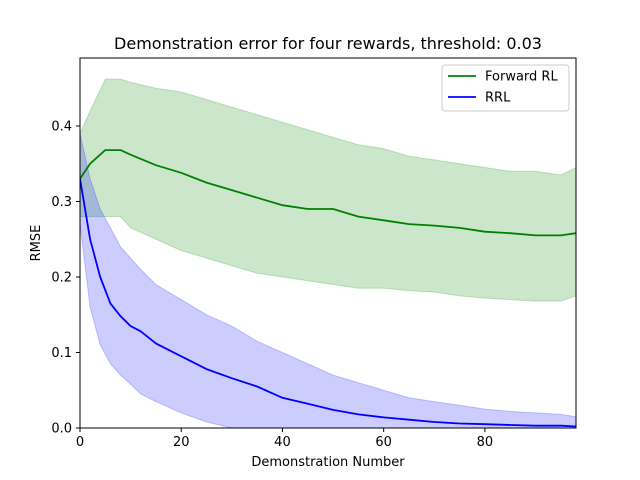 Image resolution: width=640 pixels, height=480 pixels. Describe the element at coordinates (61, 277) in the screenshot. I see `y-tick-label: 0.2` at that location.